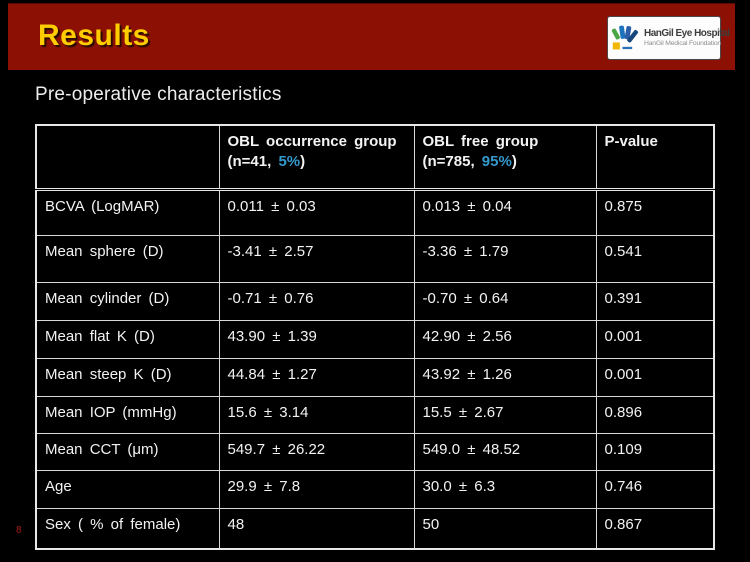 The height and width of the screenshot is (562, 750). I want to click on occurrence-value-cell: 29.9 ± 7.8, so click(316, 489).